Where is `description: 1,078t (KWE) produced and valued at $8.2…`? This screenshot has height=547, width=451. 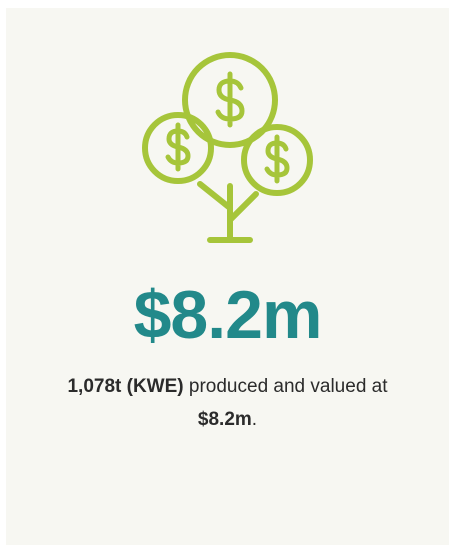 description: 1,078t (KWE) produced and valued at $8.2… is located at coordinates (227, 403).